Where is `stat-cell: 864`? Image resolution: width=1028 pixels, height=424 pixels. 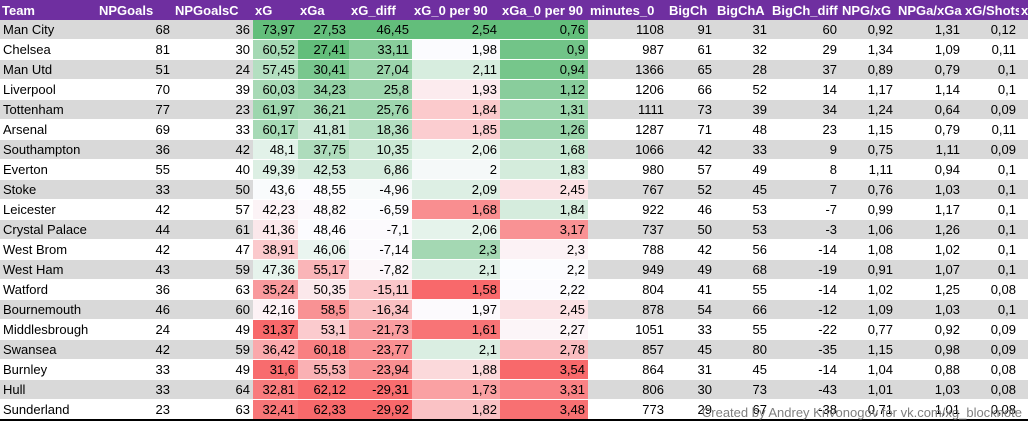
stat-cell: 864 is located at coordinates (627, 369).